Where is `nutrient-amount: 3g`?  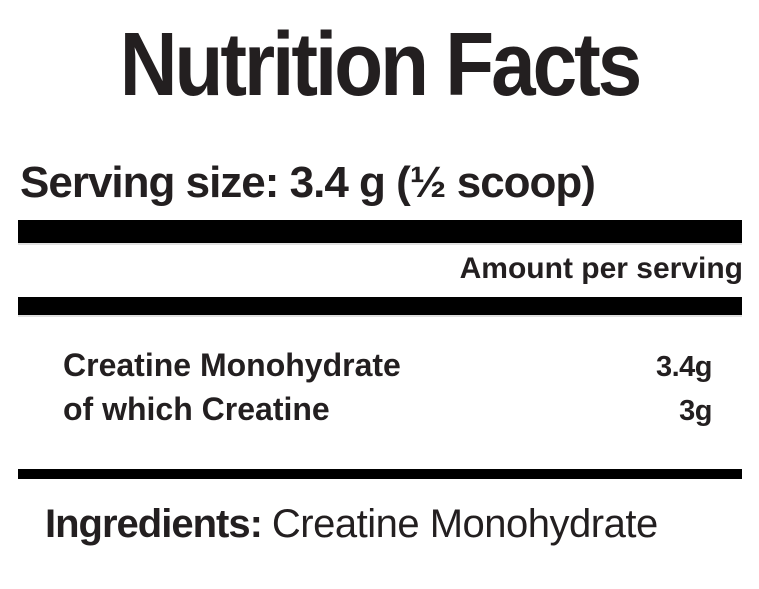
nutrient-amount: 3g is located at coordinates (695, 411).